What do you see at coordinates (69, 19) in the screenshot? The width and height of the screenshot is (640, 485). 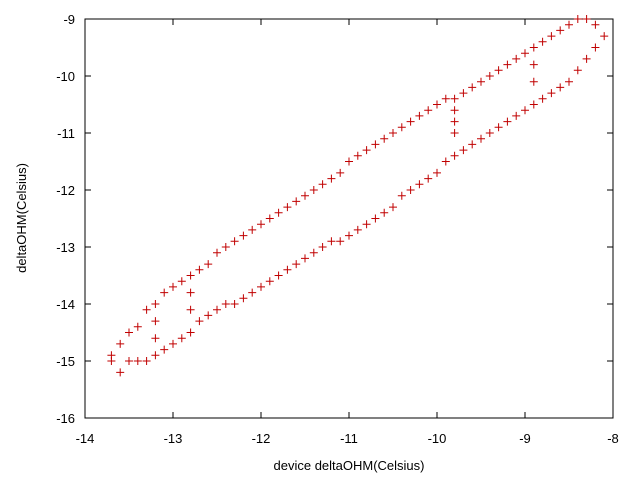 I see `y-tick-label: -9` at bounding box center [69, 19].